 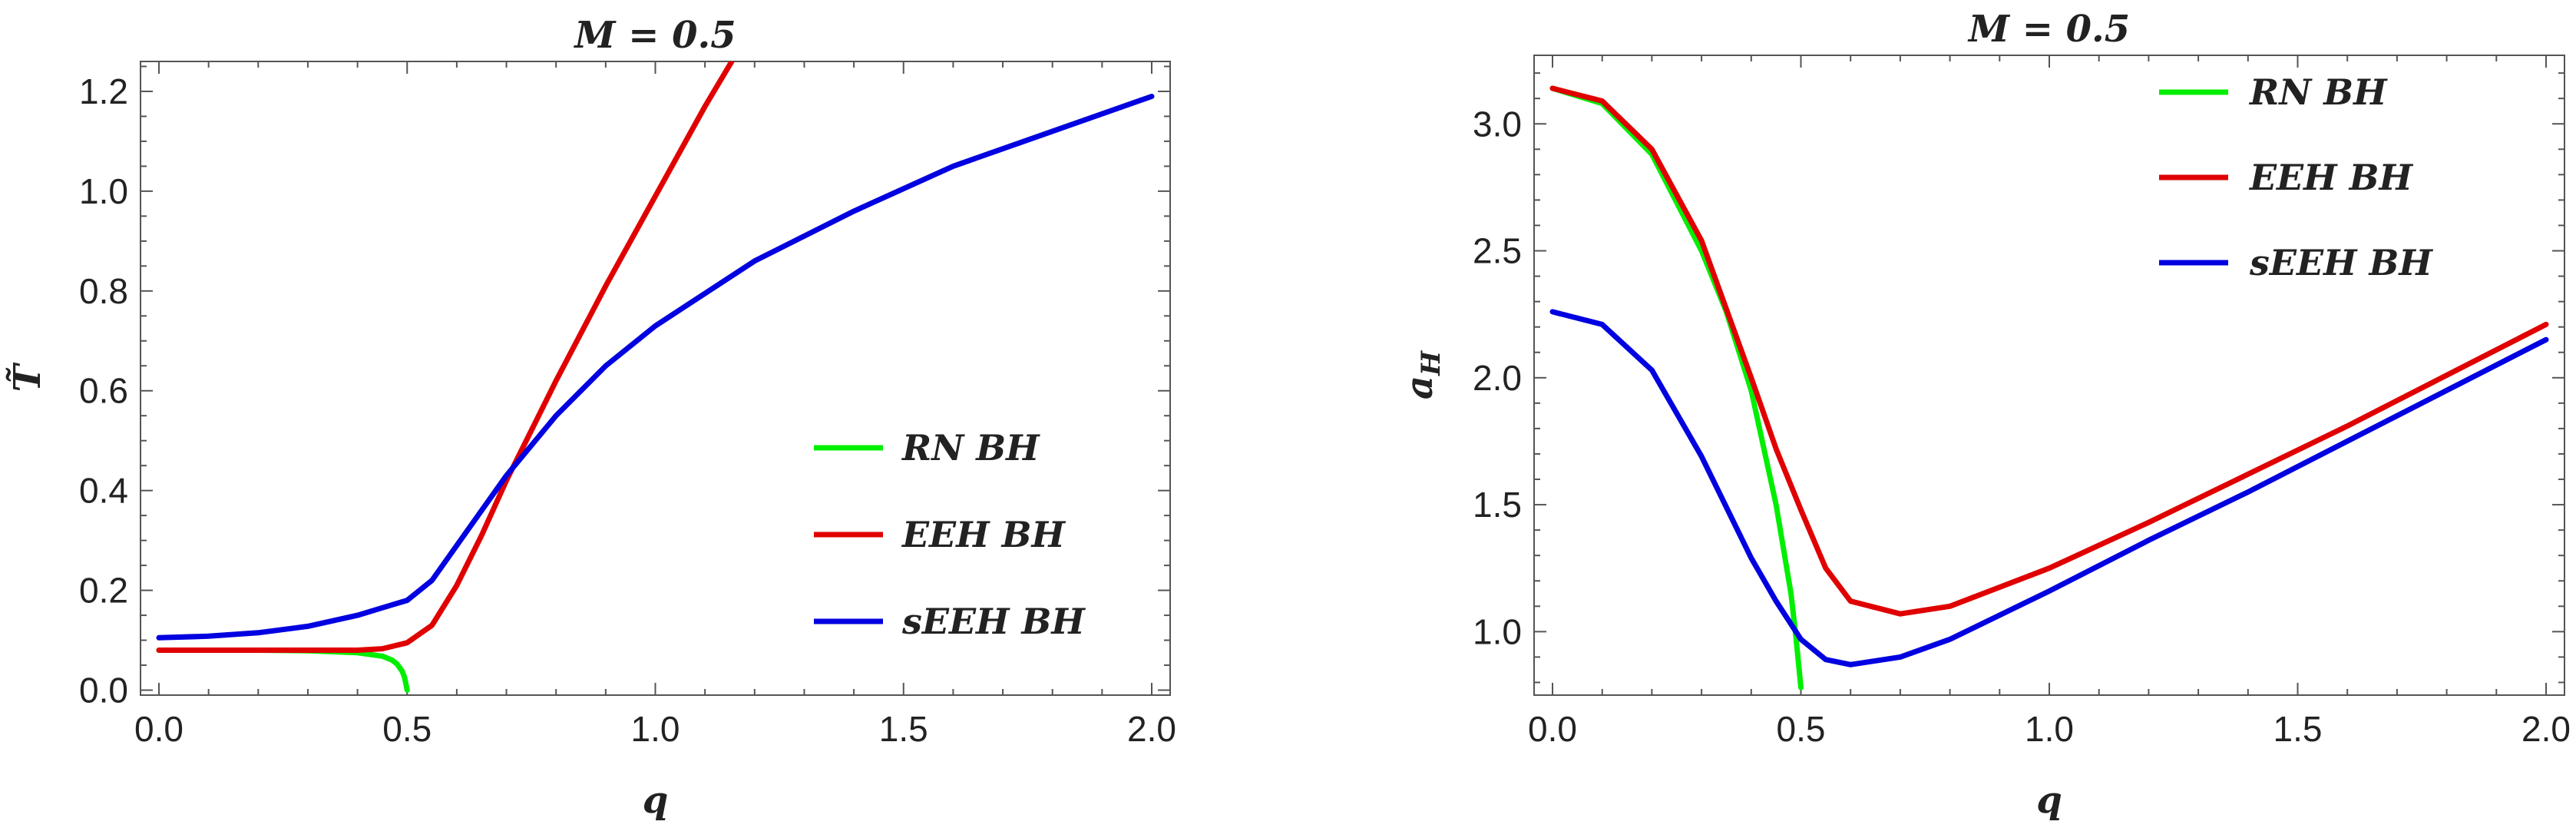 I want to click on y-tick-label: 0.8, so click(x=103, y=291).